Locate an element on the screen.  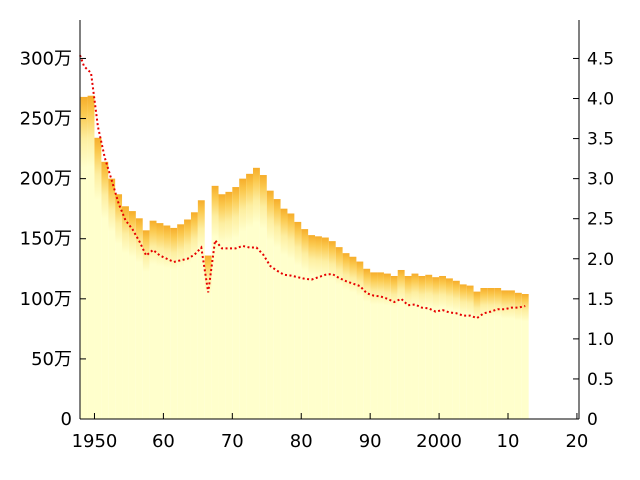
bar-1953 is located at coordinates (119, 306).